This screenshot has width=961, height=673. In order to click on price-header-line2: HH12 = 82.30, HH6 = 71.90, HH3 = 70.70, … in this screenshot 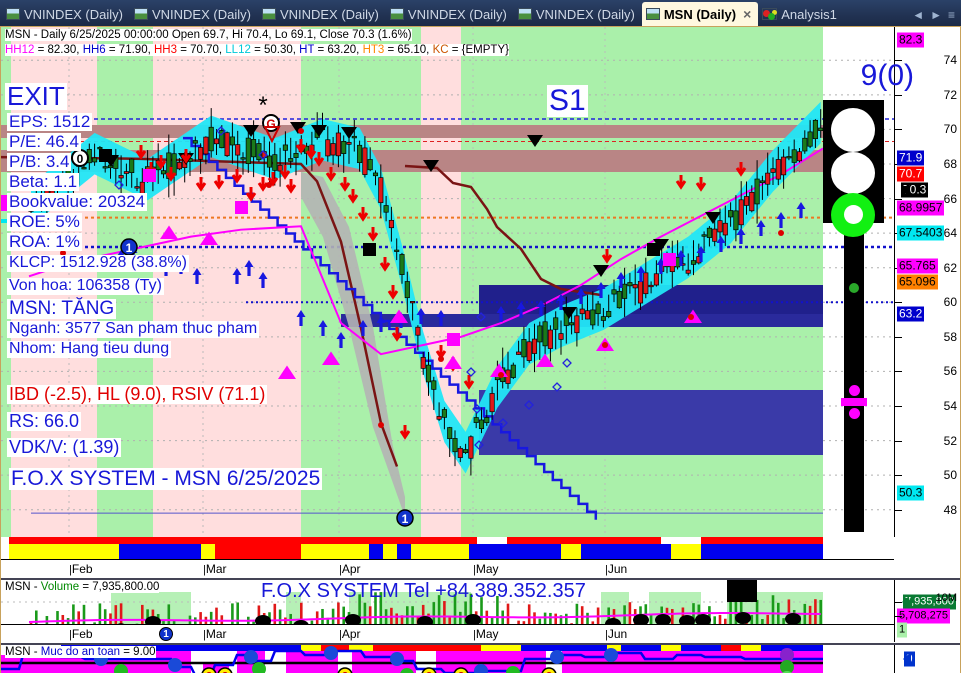, I will do `click(257, 50)`.